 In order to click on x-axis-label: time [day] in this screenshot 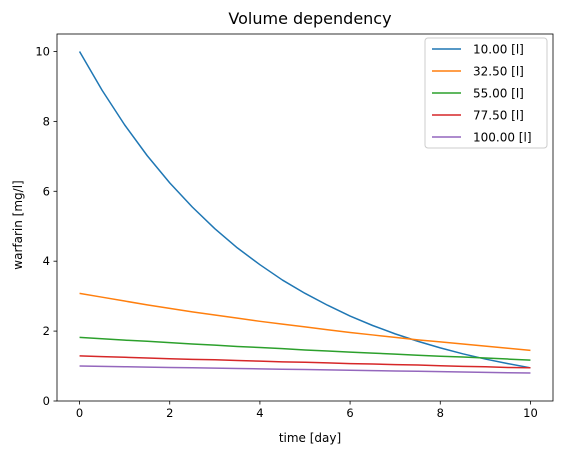, I will do `click(310, 438)`.